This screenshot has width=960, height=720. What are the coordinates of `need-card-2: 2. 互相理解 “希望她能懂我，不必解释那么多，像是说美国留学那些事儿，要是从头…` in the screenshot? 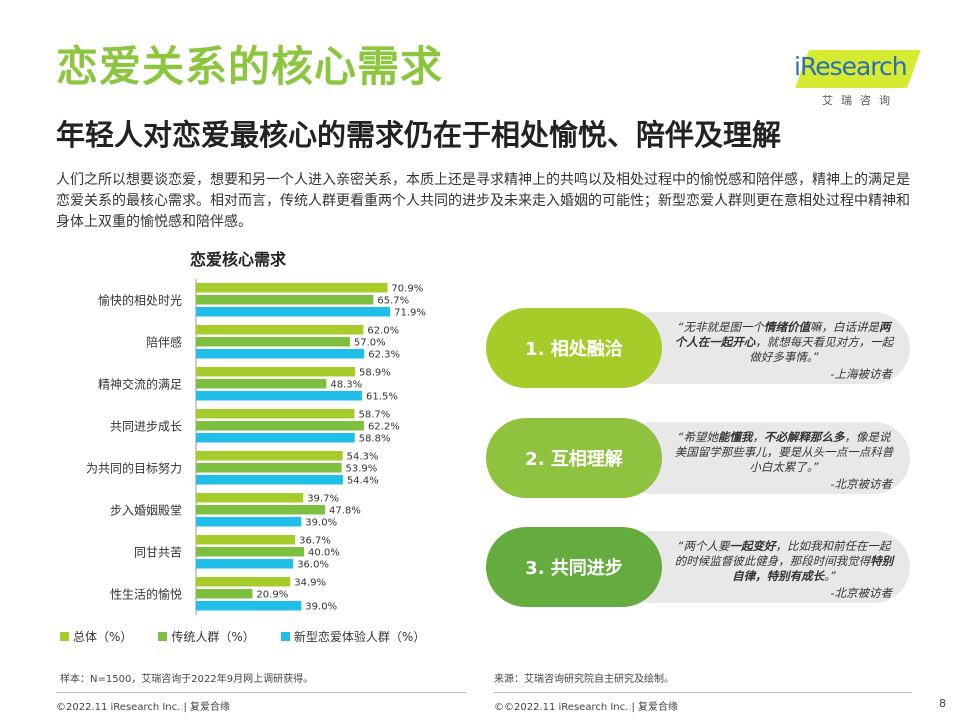 It's located at (698, 458).